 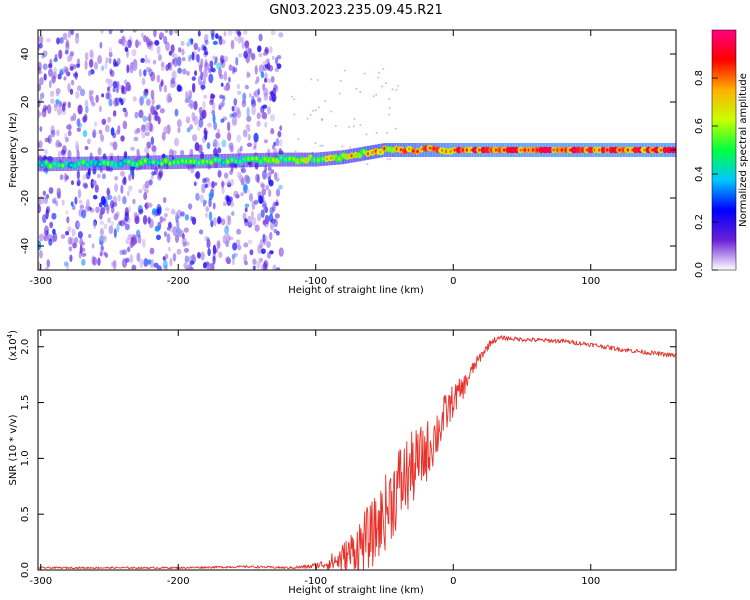 I want to click on spectrogram-y-label: Frequency (Hz), so click(x=13, y=150).